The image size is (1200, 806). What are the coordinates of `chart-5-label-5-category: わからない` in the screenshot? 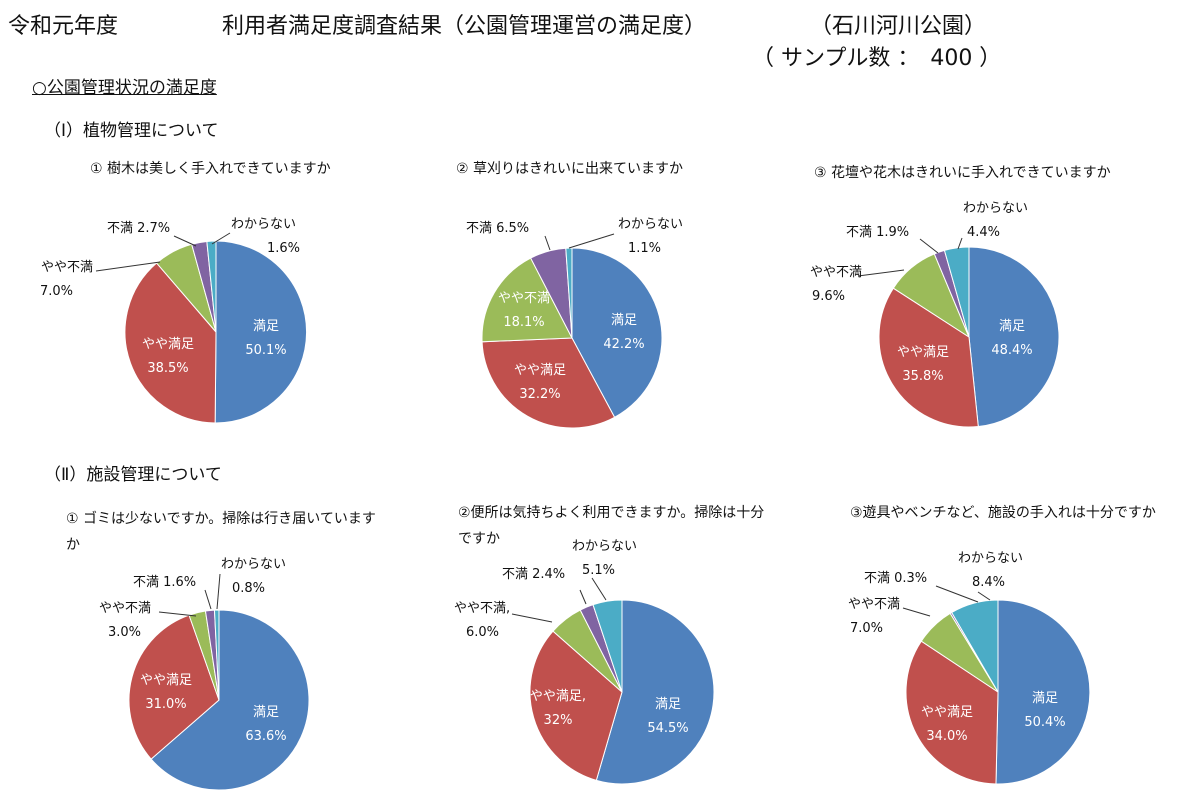 It's located at (604, 546).